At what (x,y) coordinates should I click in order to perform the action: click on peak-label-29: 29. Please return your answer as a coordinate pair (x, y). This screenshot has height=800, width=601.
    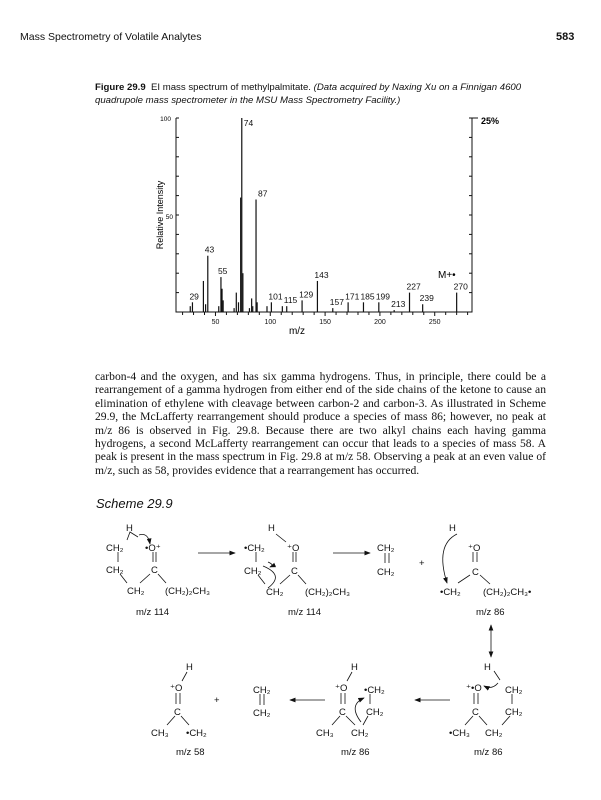
    Looking at the image, I should click on (194, 296).